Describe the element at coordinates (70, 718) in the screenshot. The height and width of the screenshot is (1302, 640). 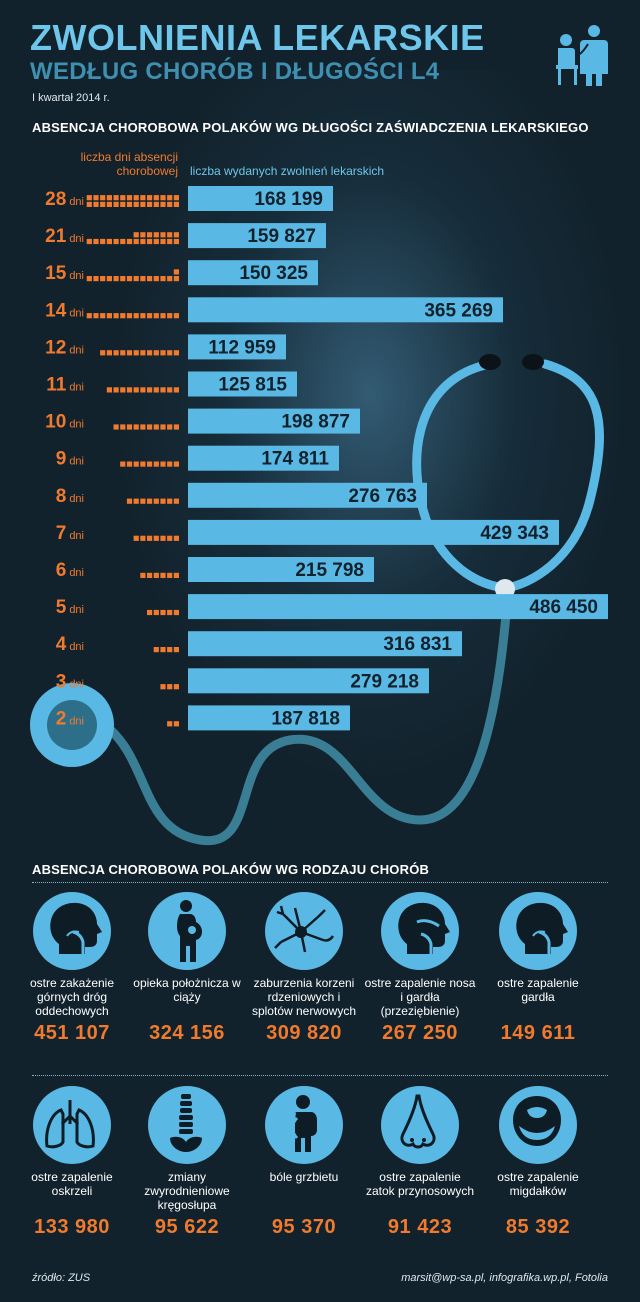
I see `day-label: 2 dni` at that location.